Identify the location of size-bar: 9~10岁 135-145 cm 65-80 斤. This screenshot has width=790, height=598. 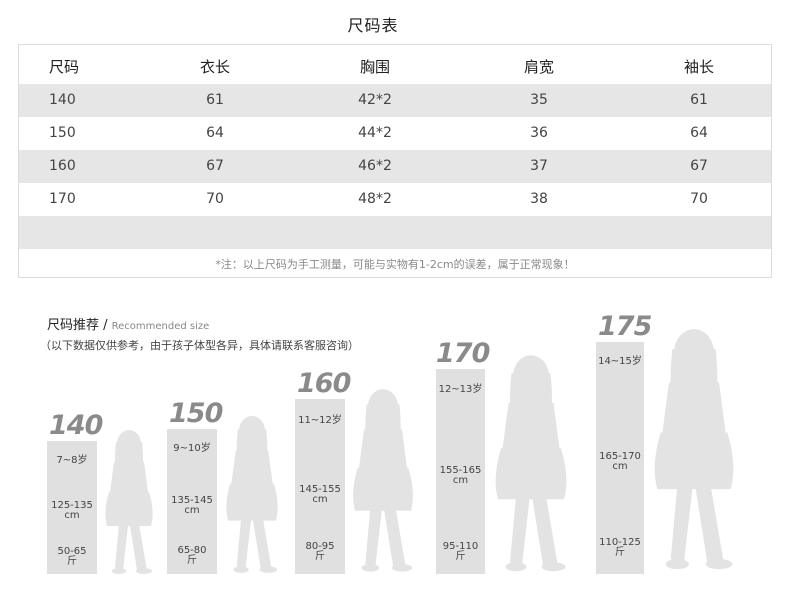
(192, 501).